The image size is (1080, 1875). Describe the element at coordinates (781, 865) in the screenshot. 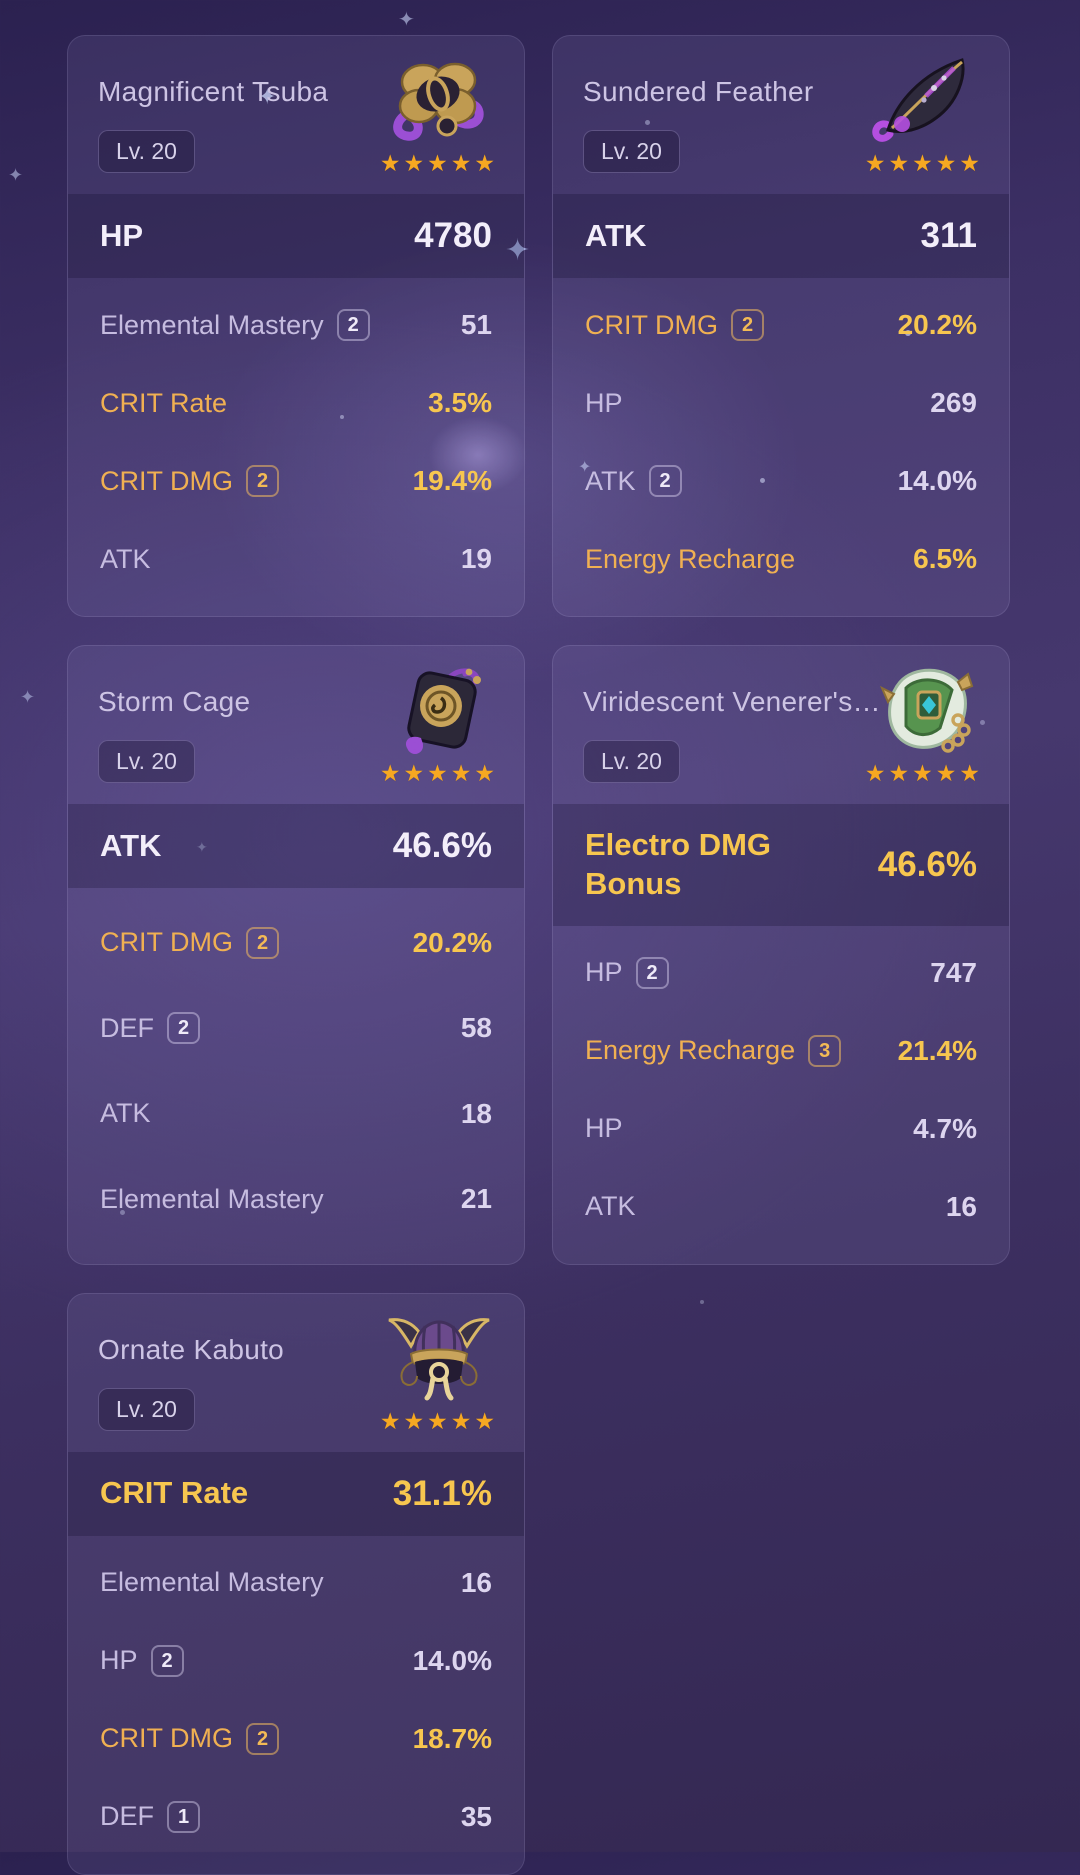

I see `main-stat-row: Electro DMG Bonus 46.6%` at that location.